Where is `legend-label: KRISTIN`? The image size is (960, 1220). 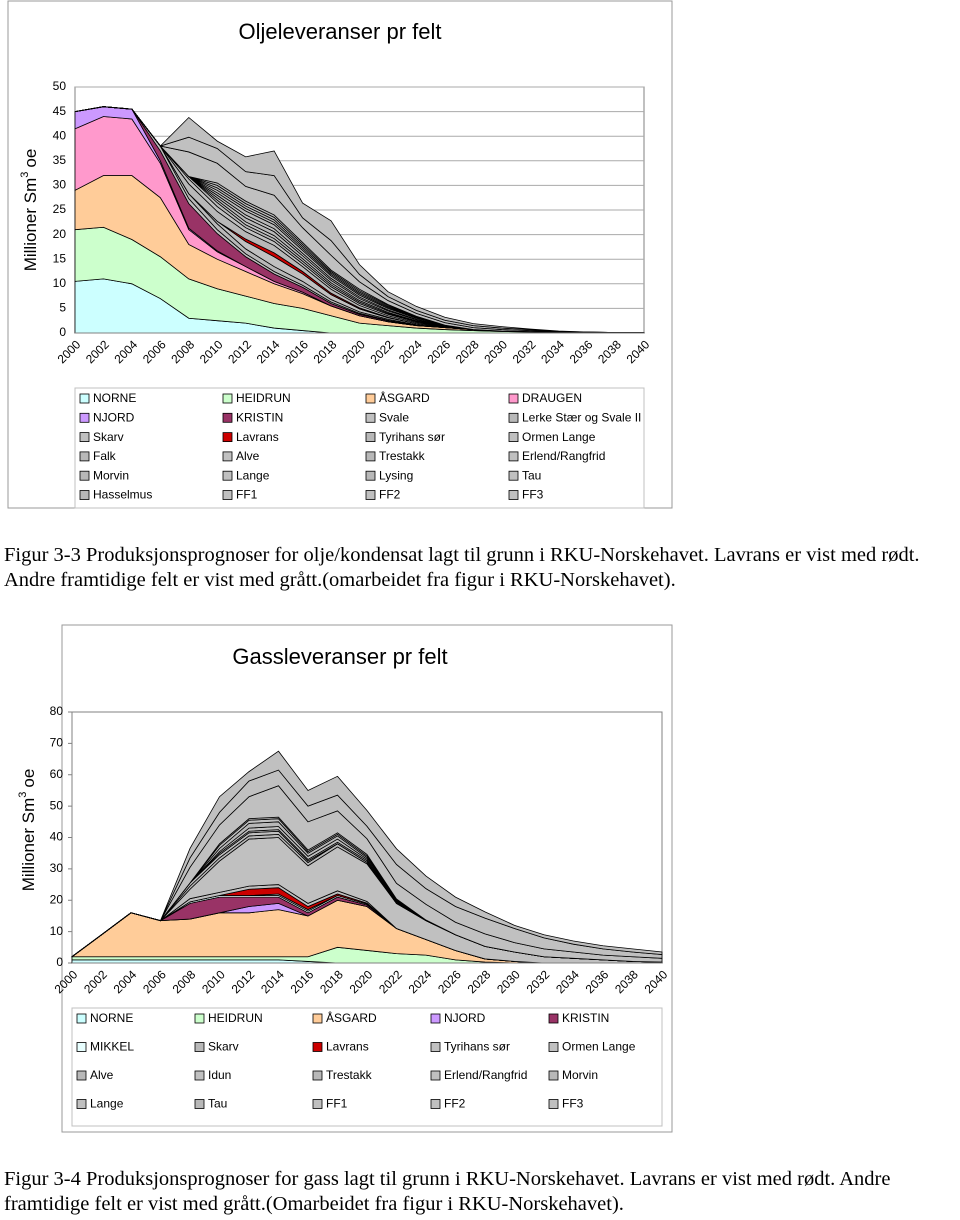 legend-label: KRISTIN is located at coordinates (259, 417).